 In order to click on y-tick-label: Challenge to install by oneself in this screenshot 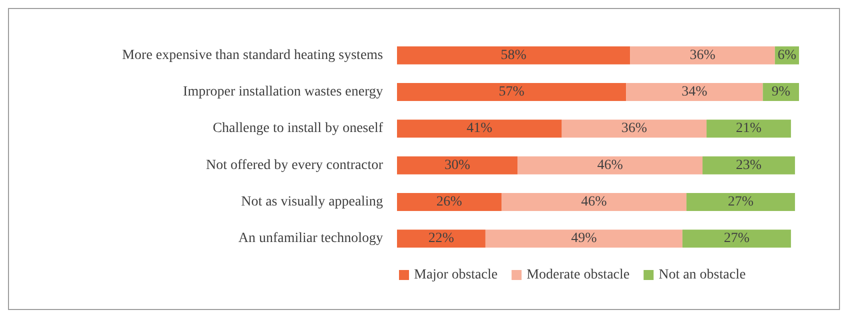, I will do `click(298, 128)`.